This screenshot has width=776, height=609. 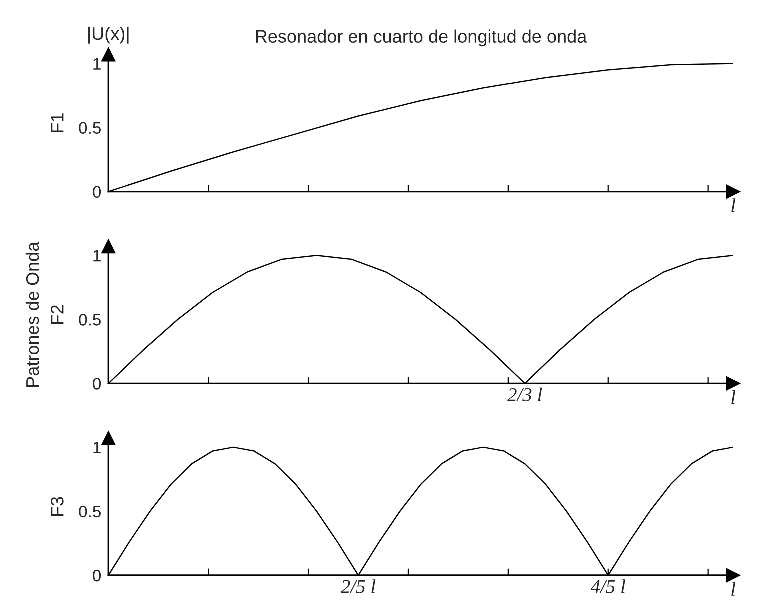 I want to click on y-axis-title: F3, so click(x=57, y=506).